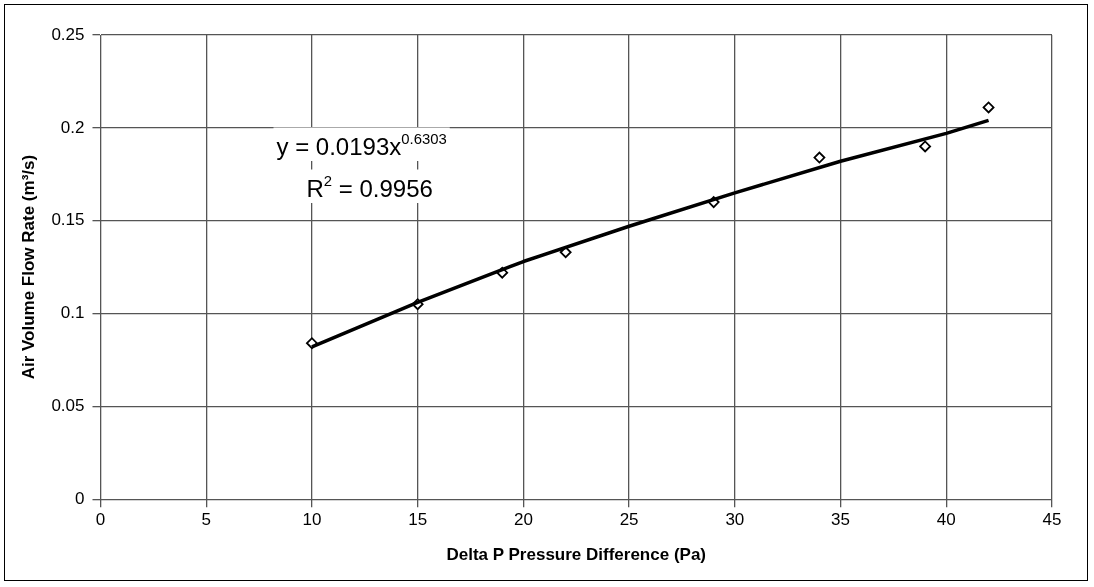  What do you see at coordinates (28, 267) in the screenshot?
I see `y-axis-title: Air Volume Flow Rate (m³/s)` at bounding box center [28, 267].